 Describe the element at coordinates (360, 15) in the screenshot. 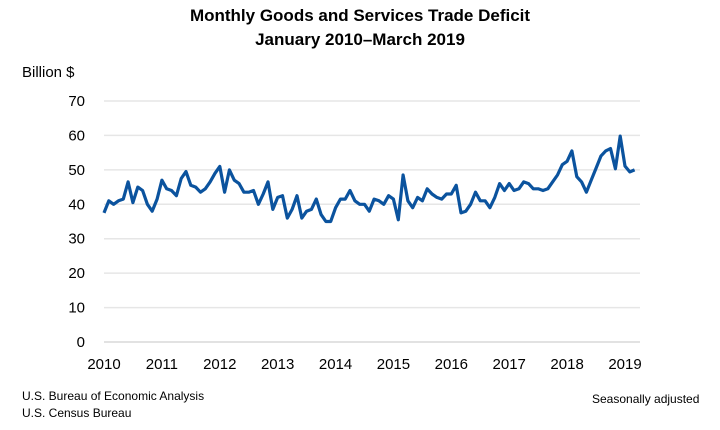

I see `chart-title: Monthly Goods and Services Trade Deficit` at that location.